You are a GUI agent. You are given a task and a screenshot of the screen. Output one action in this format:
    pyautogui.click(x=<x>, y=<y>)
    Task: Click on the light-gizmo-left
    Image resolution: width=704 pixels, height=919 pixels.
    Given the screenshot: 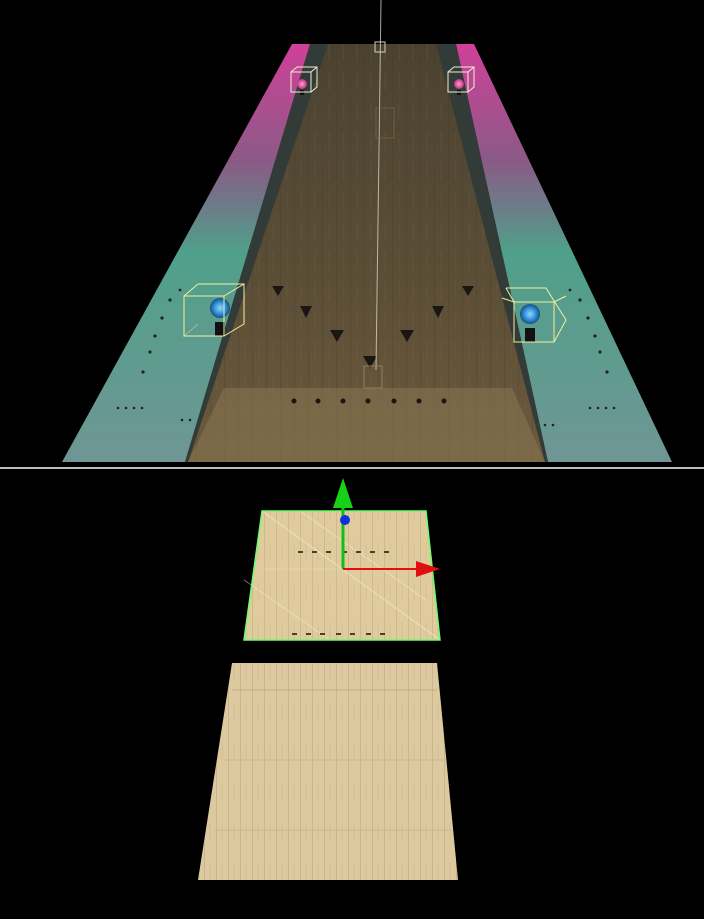 What is the action you would take?
    pyautogui.click(x=214, y=310)
    